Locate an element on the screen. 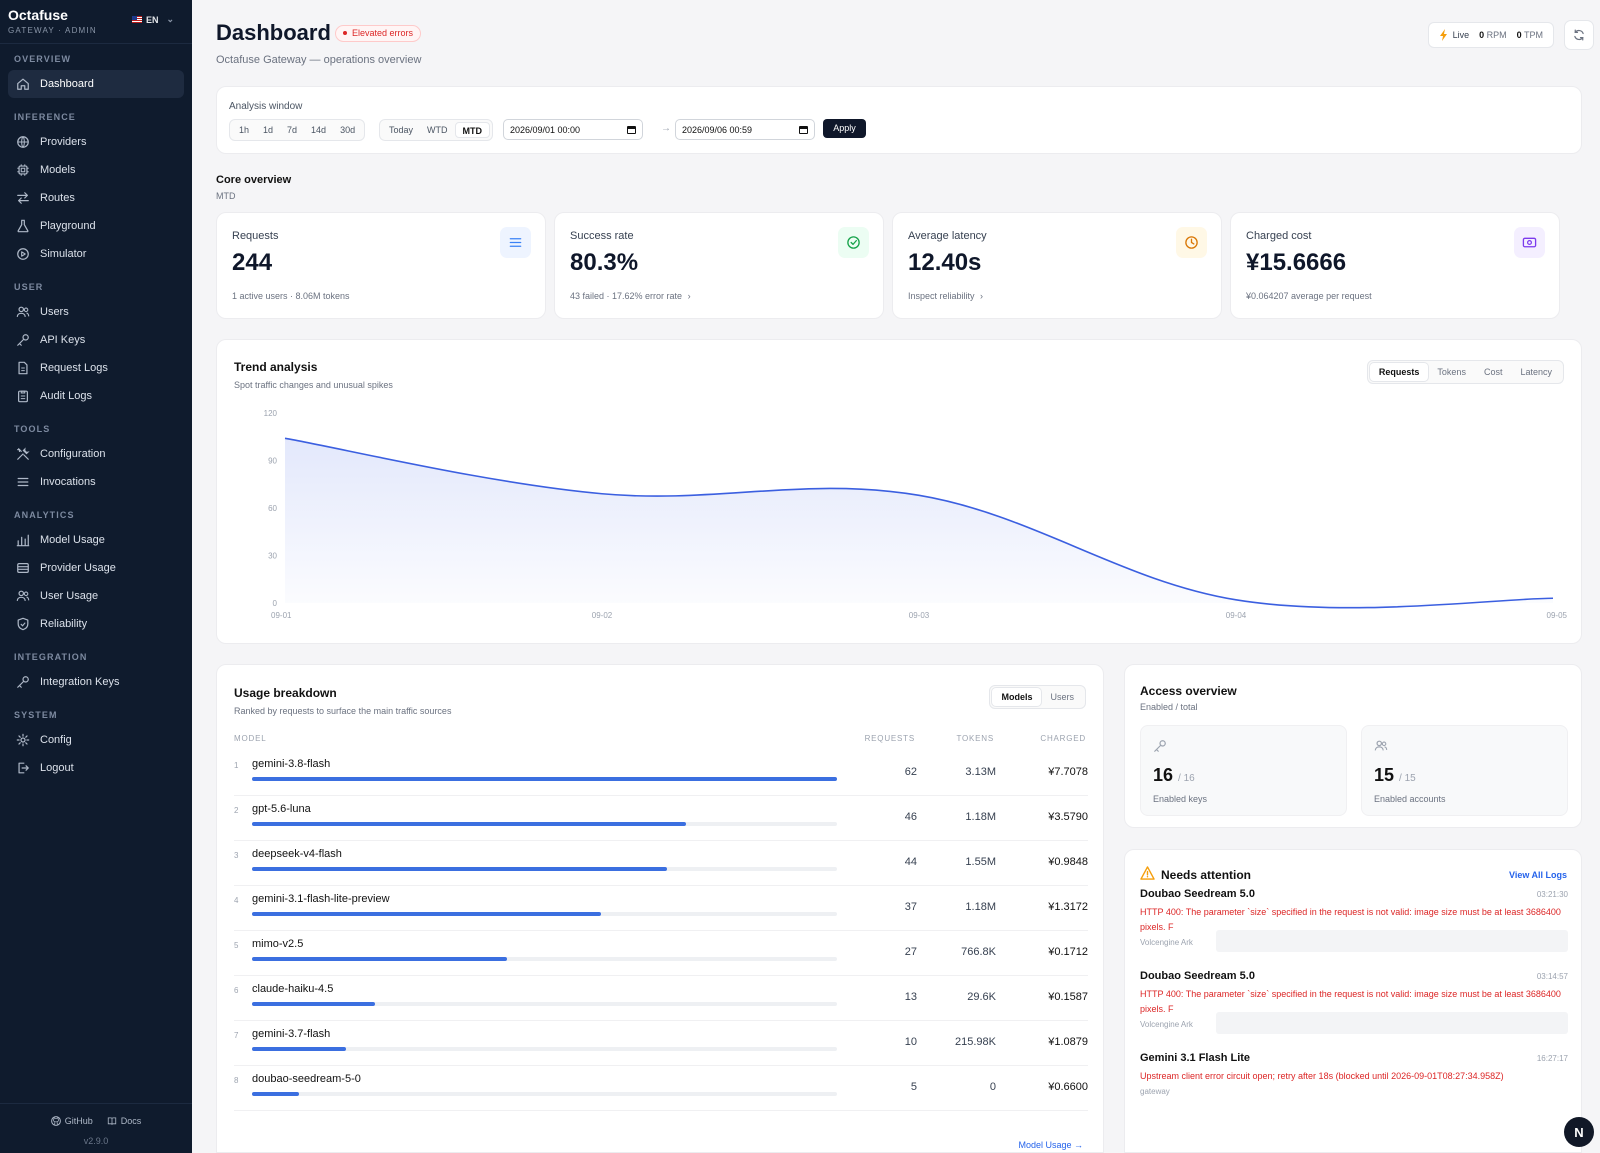  refresh-button is located at coordinates (1579, 35).